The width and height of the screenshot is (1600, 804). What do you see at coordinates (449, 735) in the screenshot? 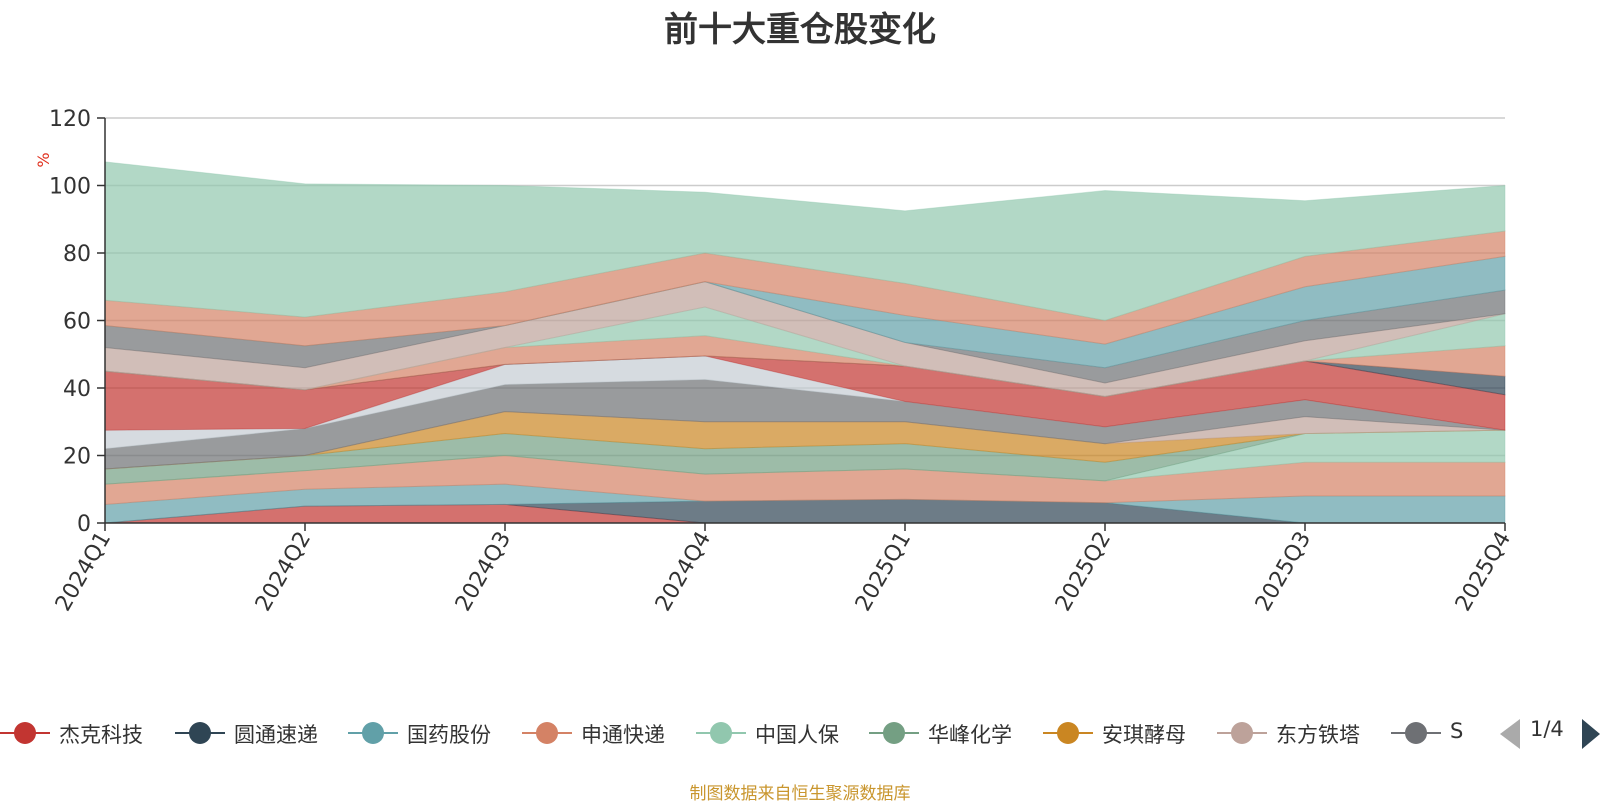
I see `legend-label: 国药股份` at bounding box center [449, 735].